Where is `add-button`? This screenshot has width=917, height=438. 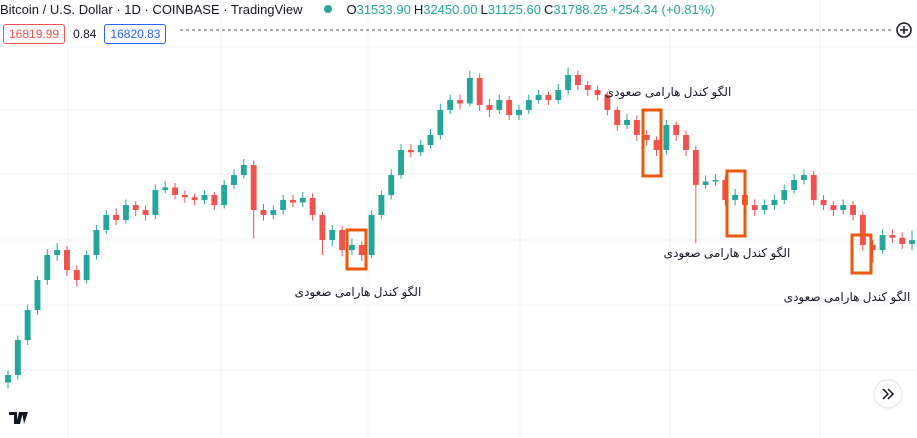
add-button is located at coordinates (904, 30).